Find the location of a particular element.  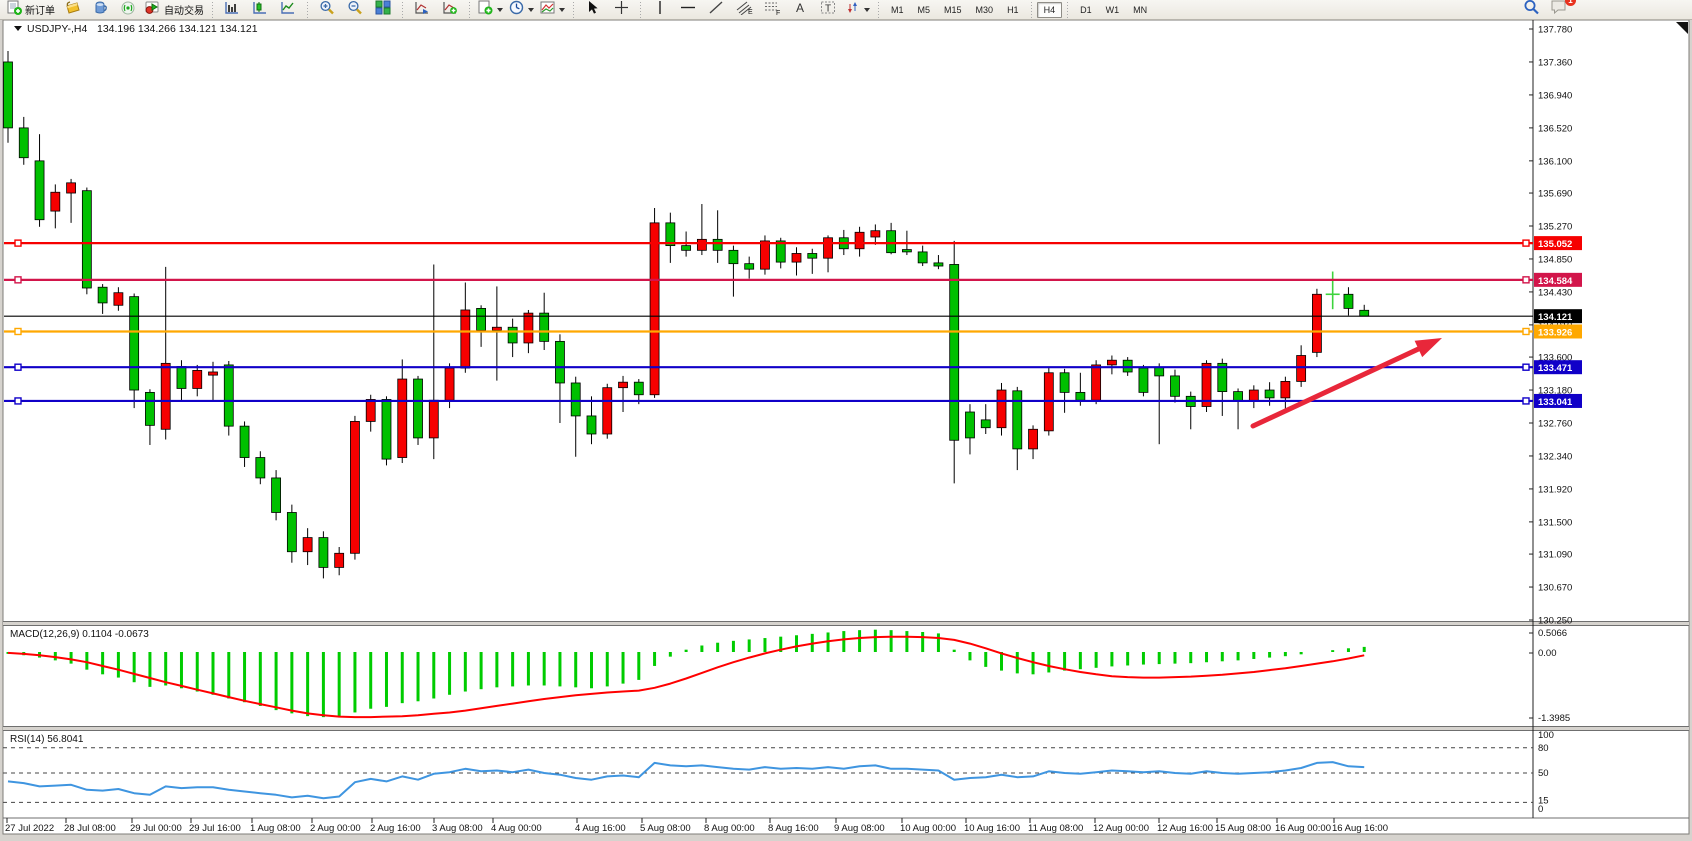

search-icon is located at coordinates (1531, 10).